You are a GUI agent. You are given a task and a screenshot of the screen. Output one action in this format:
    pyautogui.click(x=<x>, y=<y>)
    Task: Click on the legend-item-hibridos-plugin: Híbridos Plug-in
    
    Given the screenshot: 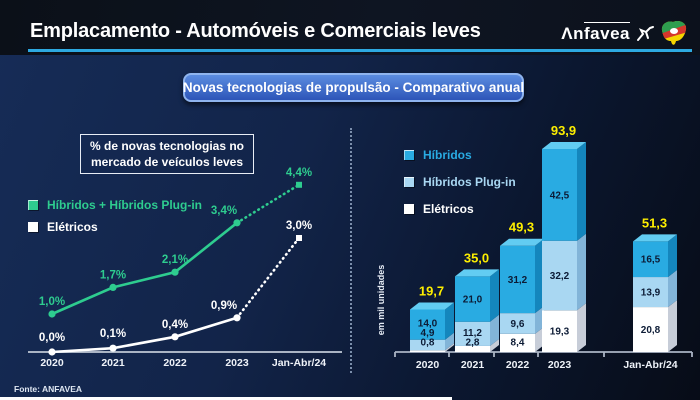 What is the action you would take?
    pyautogui.click(x=460, y=182)
    